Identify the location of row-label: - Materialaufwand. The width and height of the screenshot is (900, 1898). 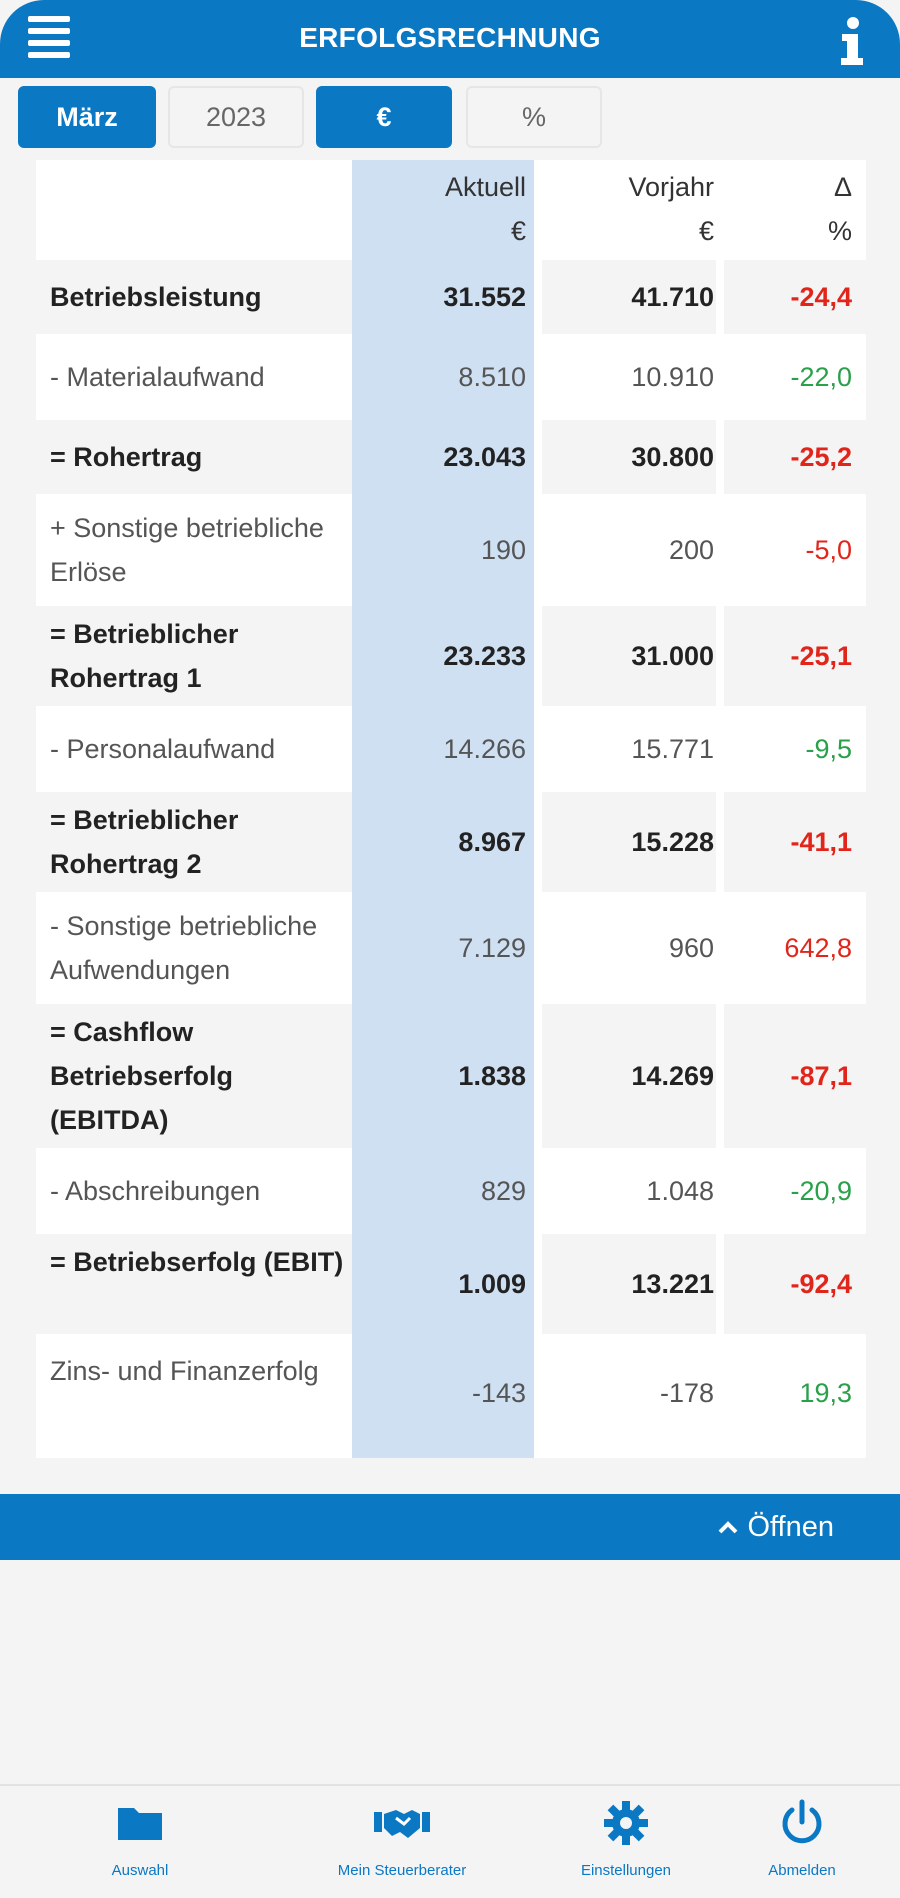
(157, 377).